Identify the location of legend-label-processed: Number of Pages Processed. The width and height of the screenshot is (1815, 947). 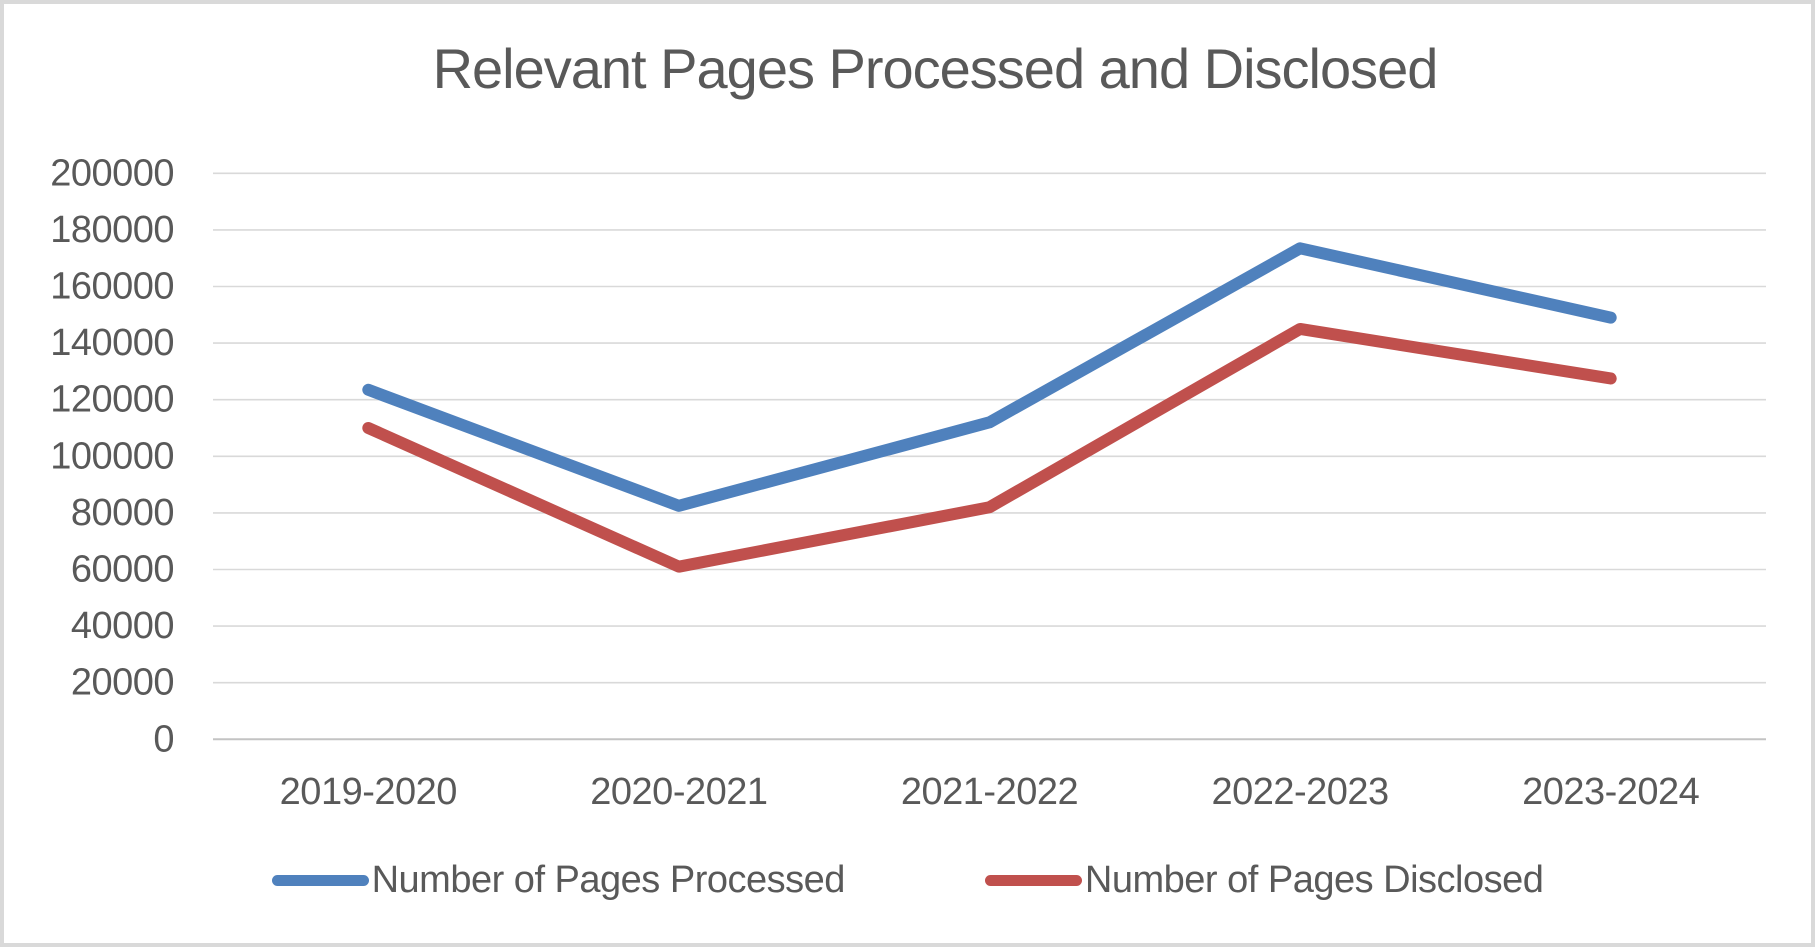
(608, 880).